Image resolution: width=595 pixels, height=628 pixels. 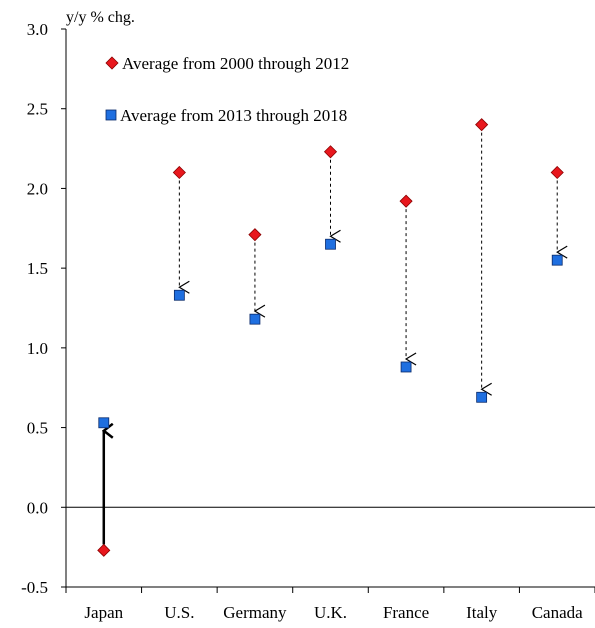 I want to click on y-tick-label: 1.0, so click(x=37, y=348).